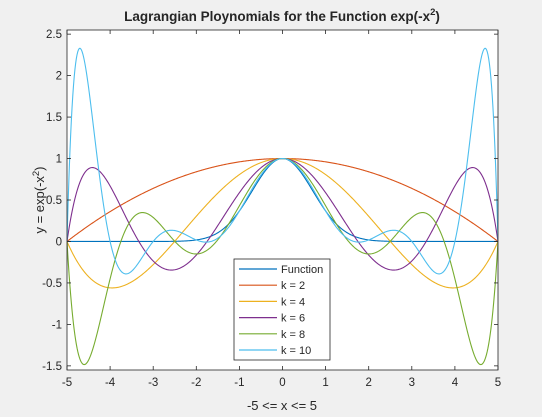 This screenshot has height=417, width=542. What do you see at coordinates (239, 383) in the screenshot?
I see `x-tick-label: -1` at bounding box center [239, 383].